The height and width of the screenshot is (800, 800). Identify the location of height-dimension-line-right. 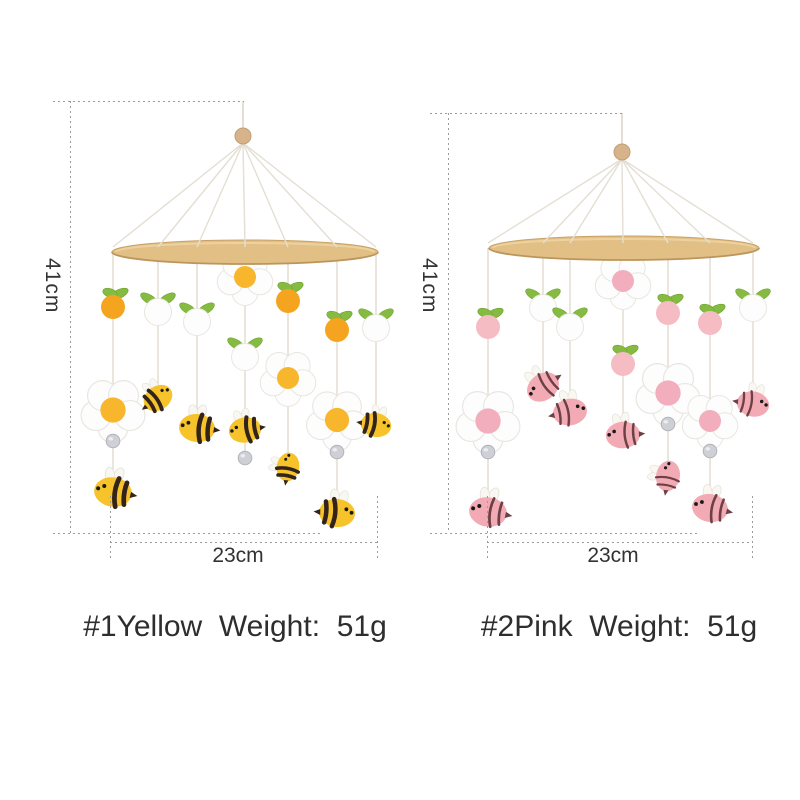
(448, 323).